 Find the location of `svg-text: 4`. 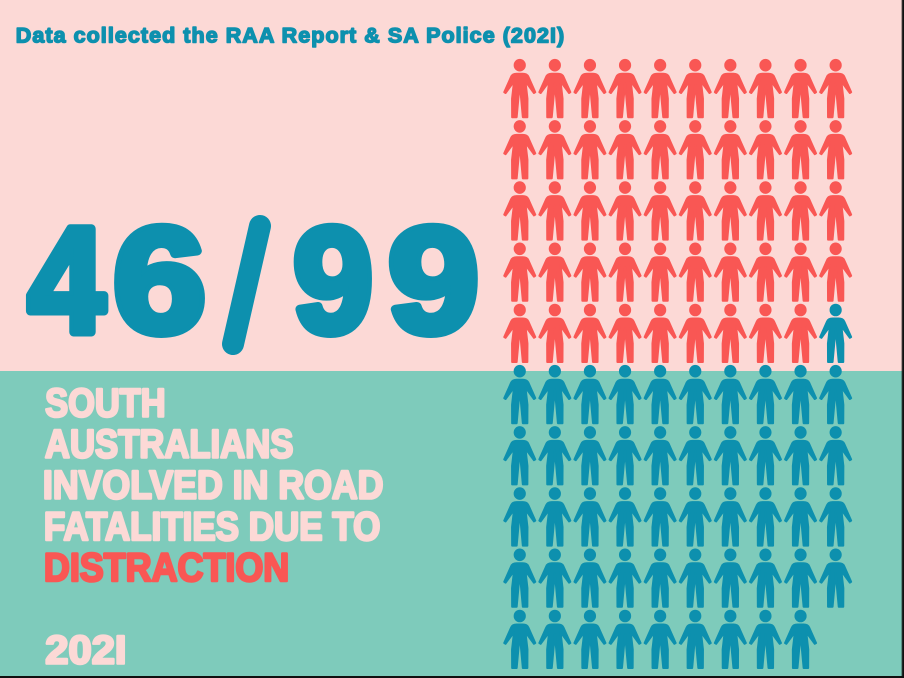

svg-text: 4 is located at coordinates (66, 280).